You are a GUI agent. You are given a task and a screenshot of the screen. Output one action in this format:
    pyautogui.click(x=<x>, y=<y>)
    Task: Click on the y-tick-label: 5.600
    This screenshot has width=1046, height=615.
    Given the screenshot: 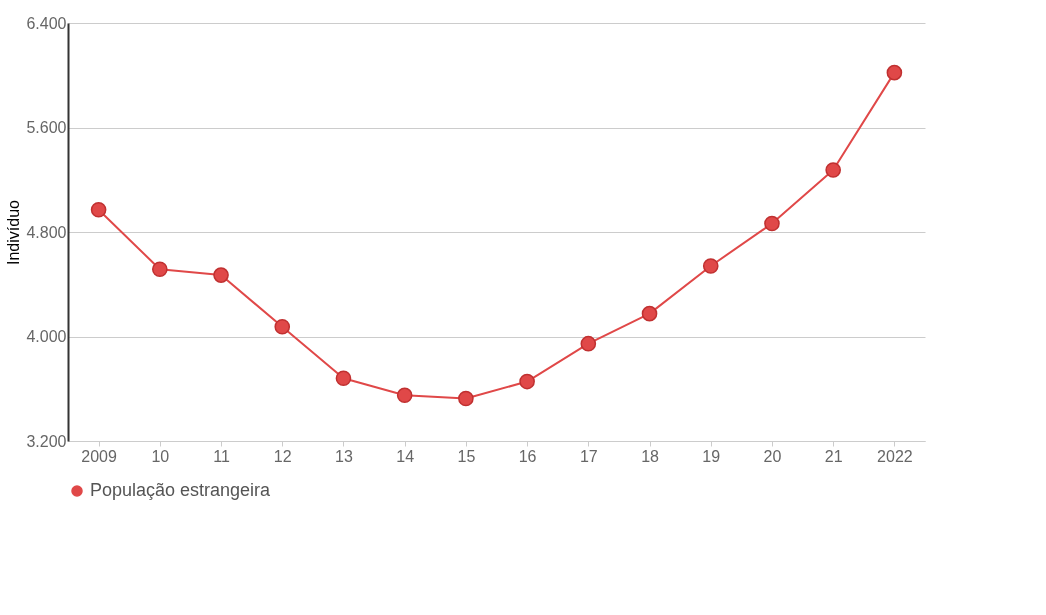 What is the action you would take?
    pyautogui.click(x=46, y=127)
    